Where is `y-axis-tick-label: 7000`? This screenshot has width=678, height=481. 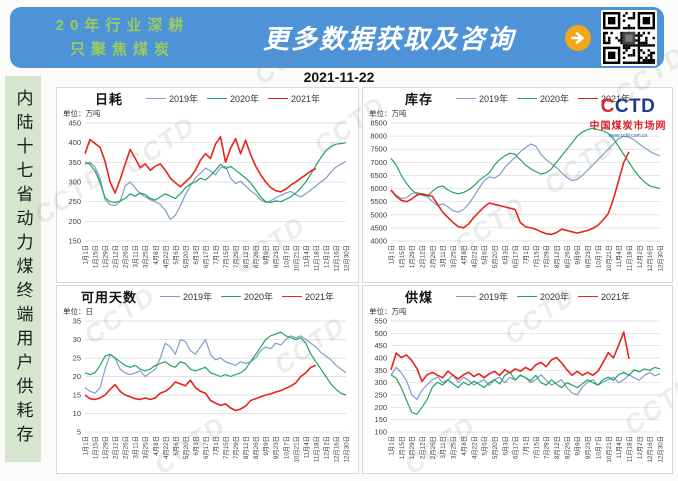 y-axis-tick-label: 7000 is located at coordinates (378, 162).